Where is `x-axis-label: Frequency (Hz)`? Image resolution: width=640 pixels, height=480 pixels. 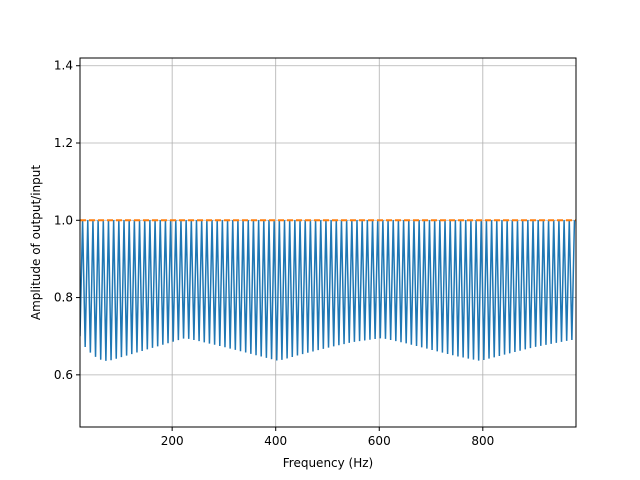
x-axis-label: Frequency (Hz) is located at coordinates (328, 463).